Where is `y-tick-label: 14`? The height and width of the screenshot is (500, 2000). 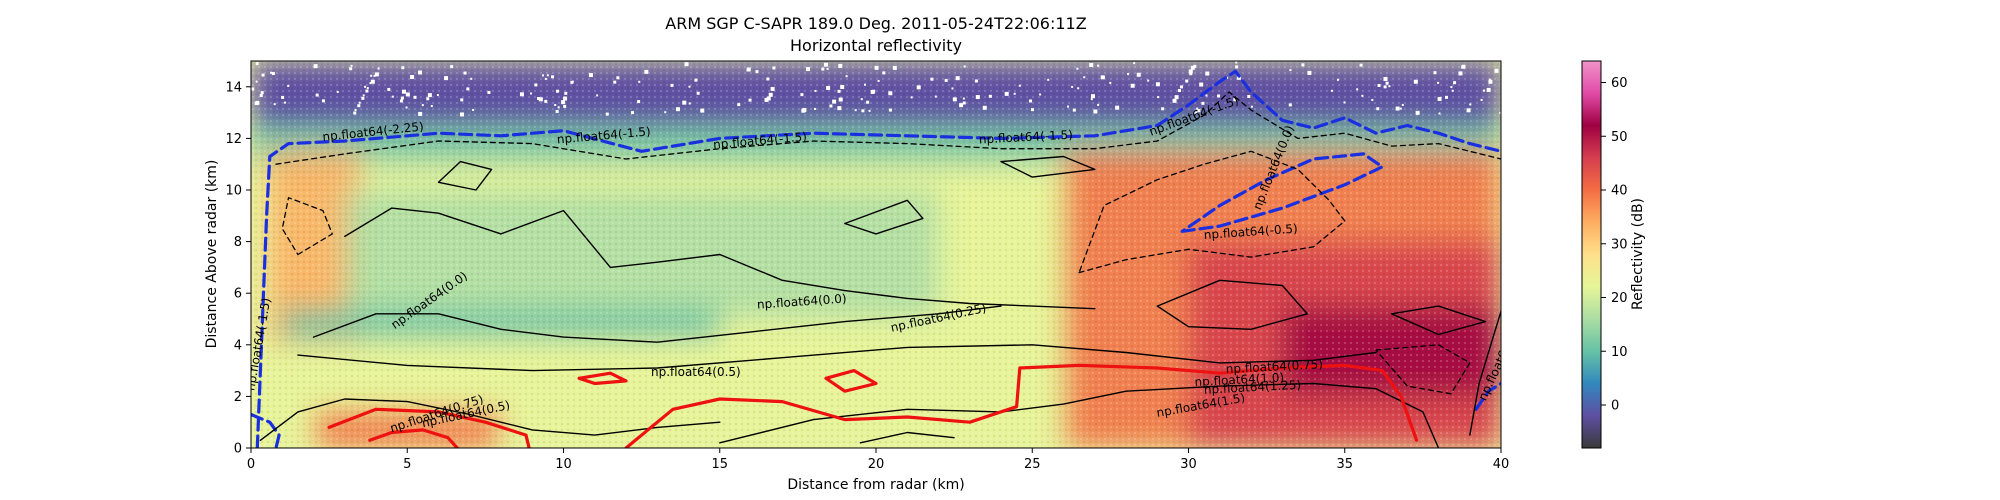 y-tick-label: 14 is located at coordinates (233, 87).